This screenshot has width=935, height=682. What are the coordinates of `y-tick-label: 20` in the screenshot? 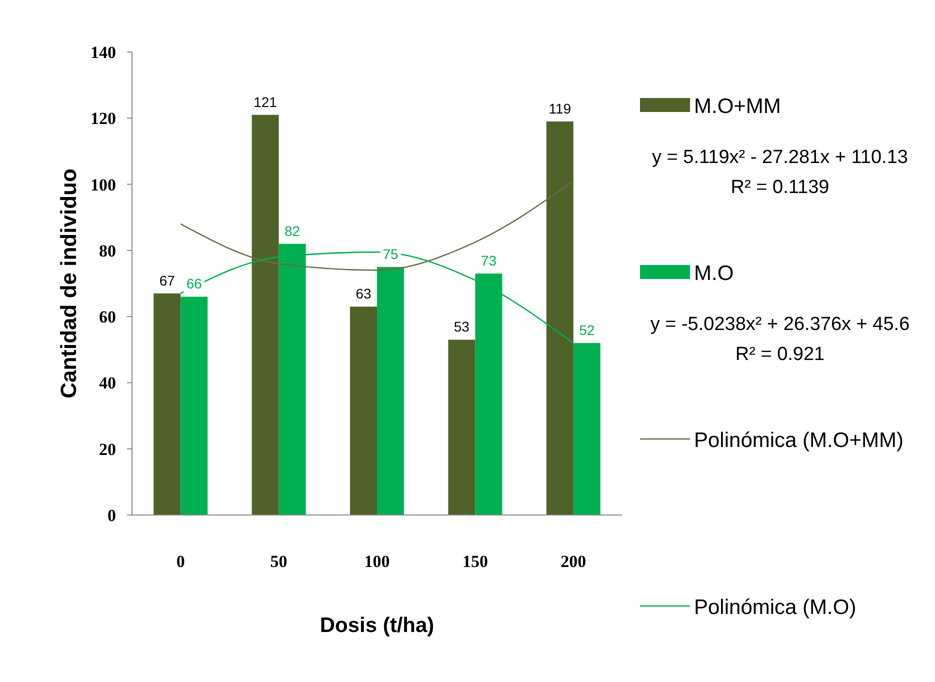 It's located at (107, 449).